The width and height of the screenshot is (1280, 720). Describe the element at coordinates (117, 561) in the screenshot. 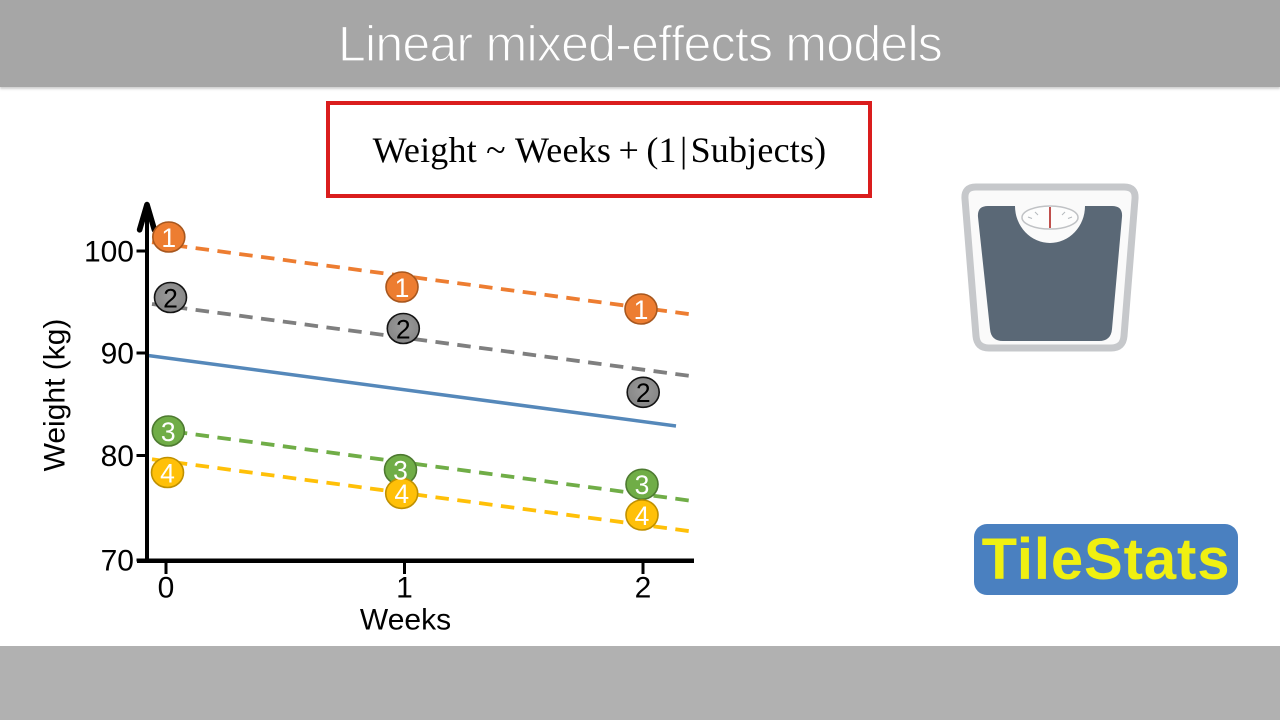

I see `svg-text: 70` at that location.